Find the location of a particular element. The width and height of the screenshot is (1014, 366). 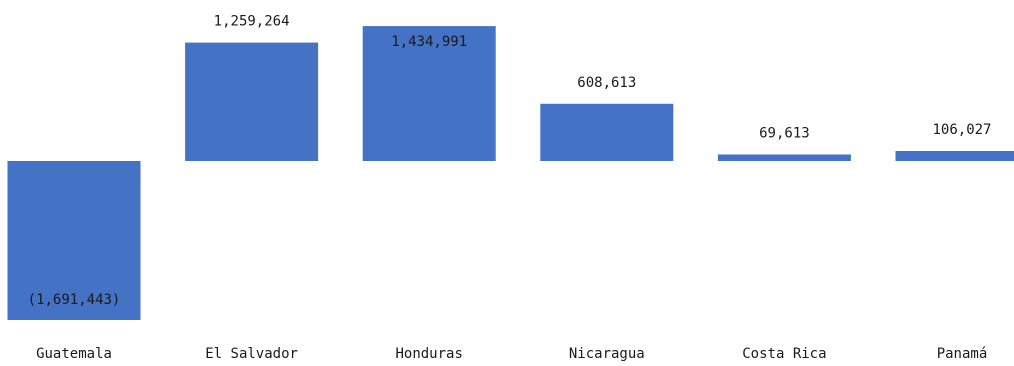

data-label-costa-rica: 69,613 is located at coordinates (784, 134).